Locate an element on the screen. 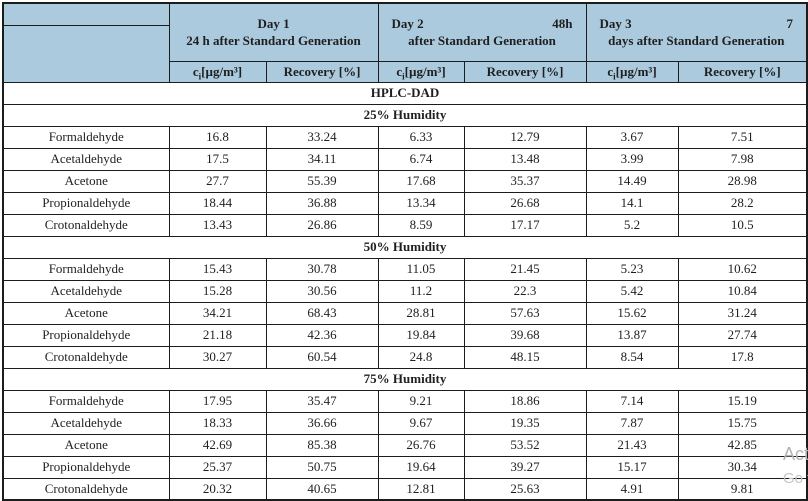  value-cell: 12.79 is located at coordinates (525, 137).